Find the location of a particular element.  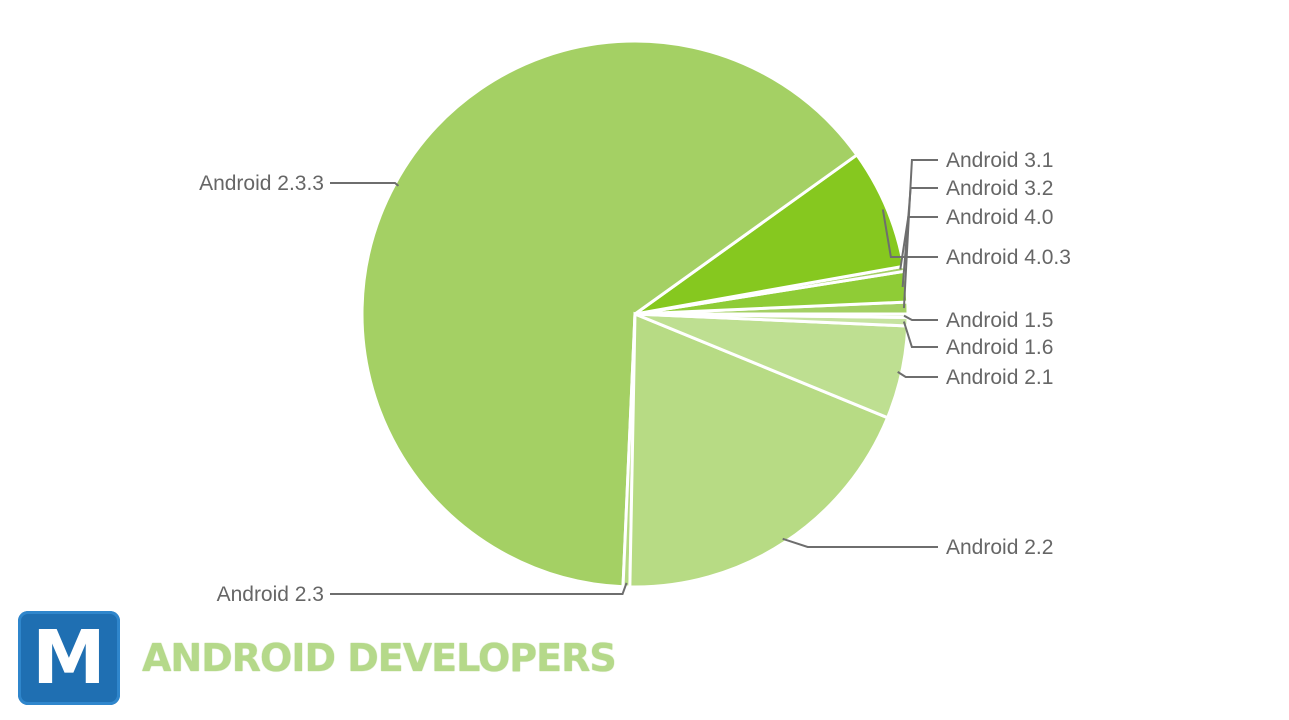

slice-label-android-4-0: Android 4.0 is located at coordinates (999, 217).